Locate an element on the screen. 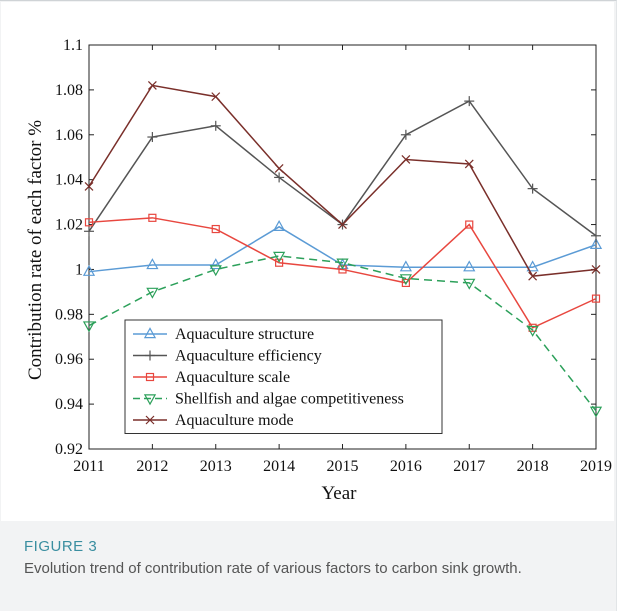  figure-label: FIGURE 3 is located at coordinates (61, 546).